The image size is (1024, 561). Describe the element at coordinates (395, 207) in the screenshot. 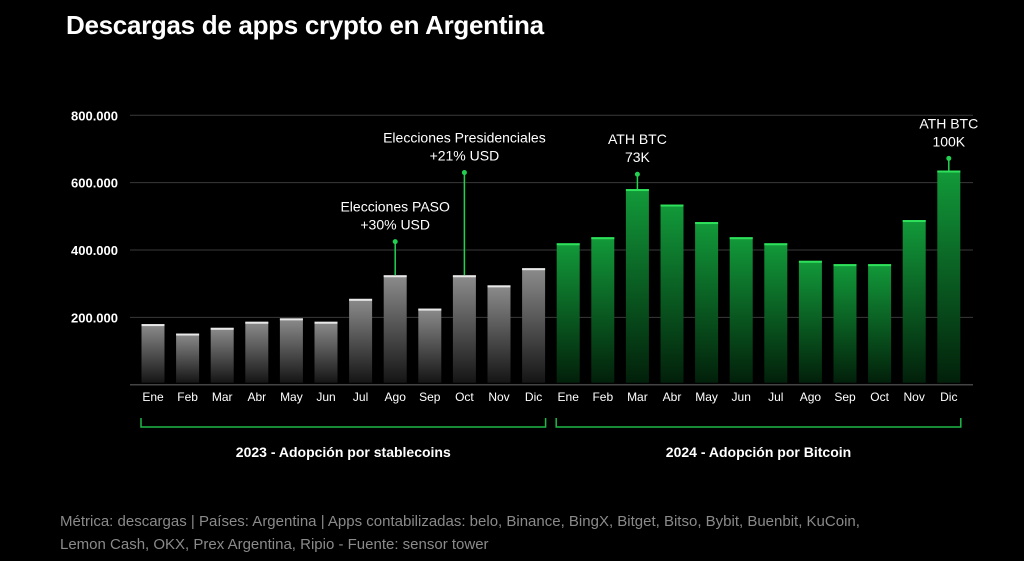

I see `annotation-text: Elecciones PASO` at that location.